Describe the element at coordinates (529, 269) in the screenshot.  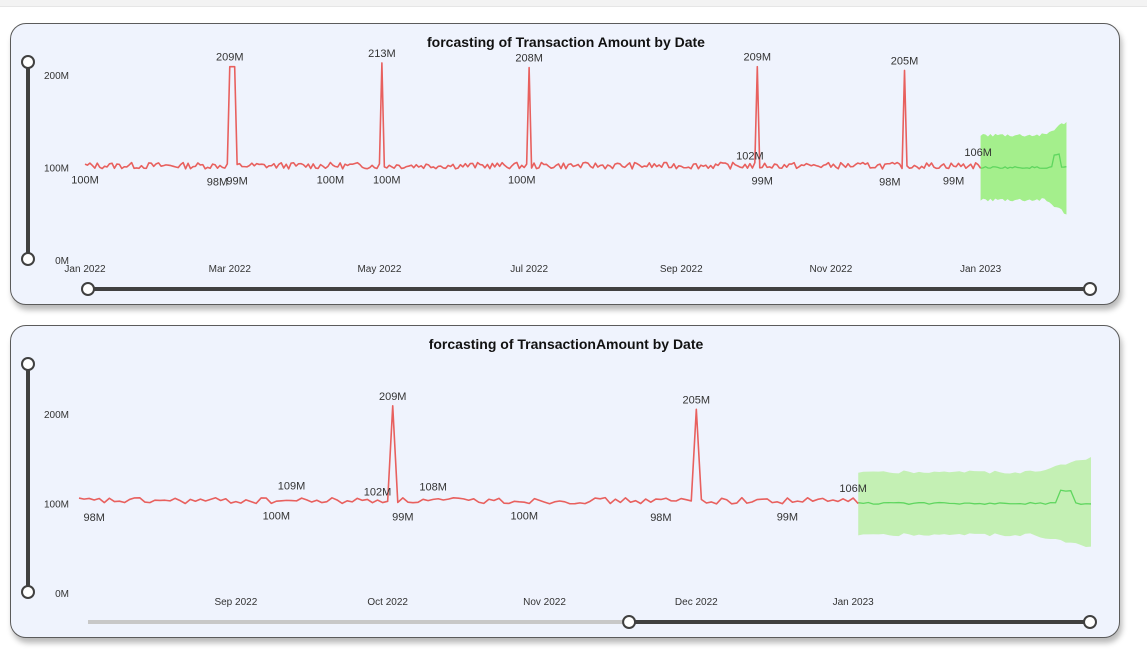
I see `x-tick-label: Jul 2022` at that location.